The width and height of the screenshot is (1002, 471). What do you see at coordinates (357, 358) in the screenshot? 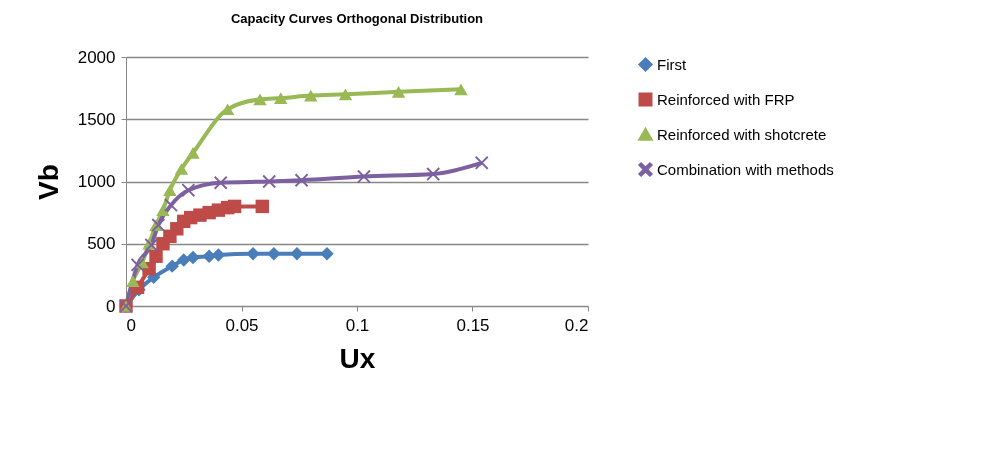
I see `x-axis-title: Ux` at bounding box center [357, 358].